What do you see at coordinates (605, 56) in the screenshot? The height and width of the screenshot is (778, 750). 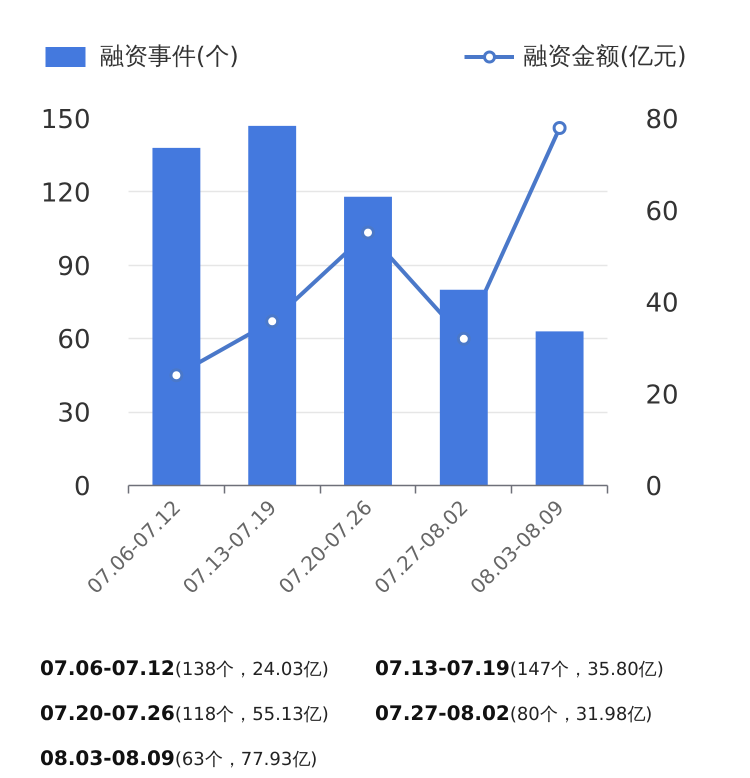 I see `legend-label: 融资金额(亿元)` at bounding box center [605, 56].